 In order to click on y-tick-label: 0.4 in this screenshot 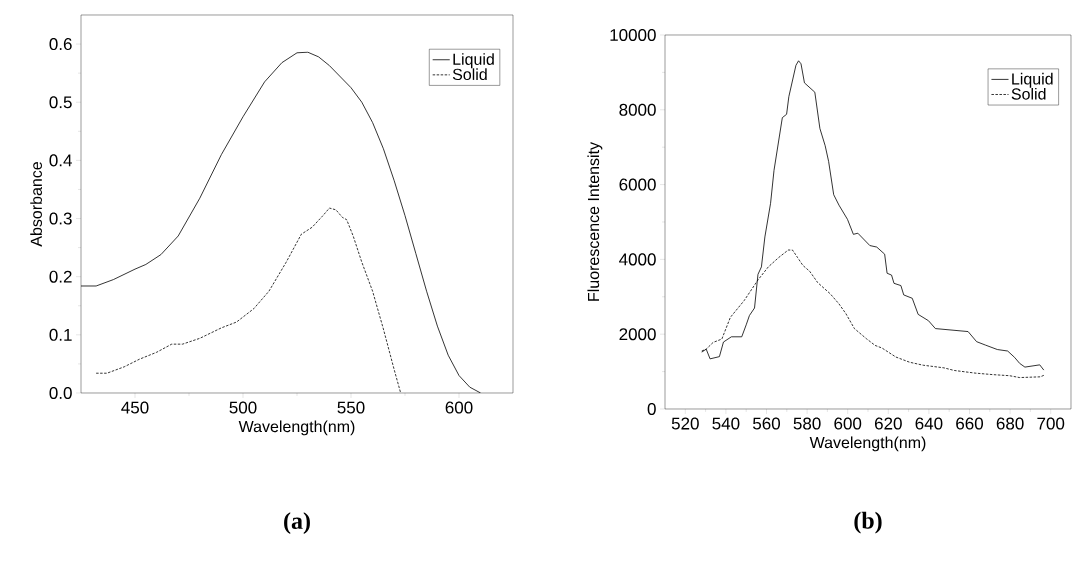, I will do `click(60, 160)`.